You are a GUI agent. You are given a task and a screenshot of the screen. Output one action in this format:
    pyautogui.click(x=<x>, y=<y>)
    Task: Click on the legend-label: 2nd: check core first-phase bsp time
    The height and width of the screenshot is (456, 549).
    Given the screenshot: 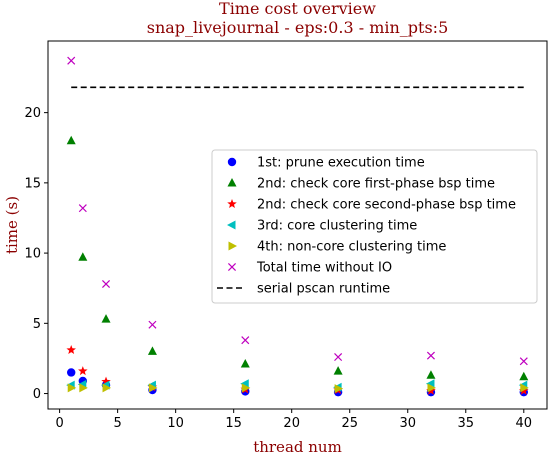 What is the action you would take?
    pyautogui.click(x=376, y=184)
    